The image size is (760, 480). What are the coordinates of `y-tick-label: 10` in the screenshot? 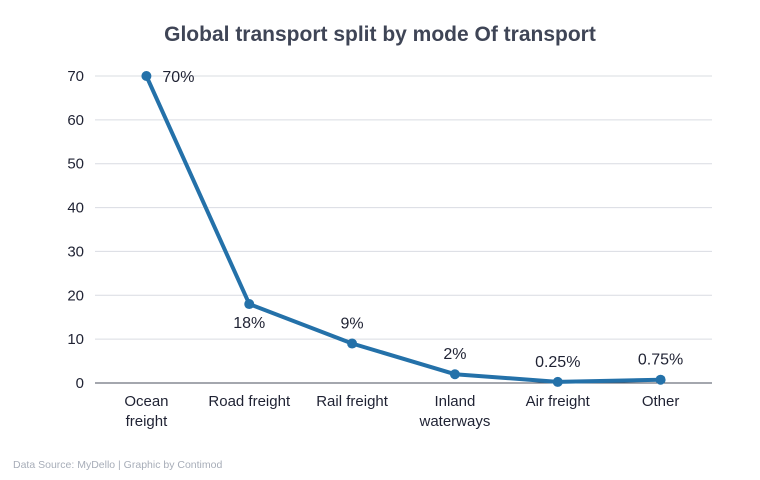 It's located at (75, 339).